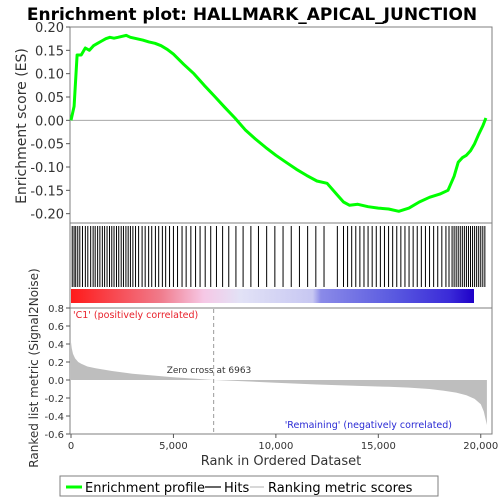 Image resolution: width=500 pixels, height=504 pixels. Describe the element at coordinates (279, 383) in the screenshot. I see `ranking-metric-area` at that location.